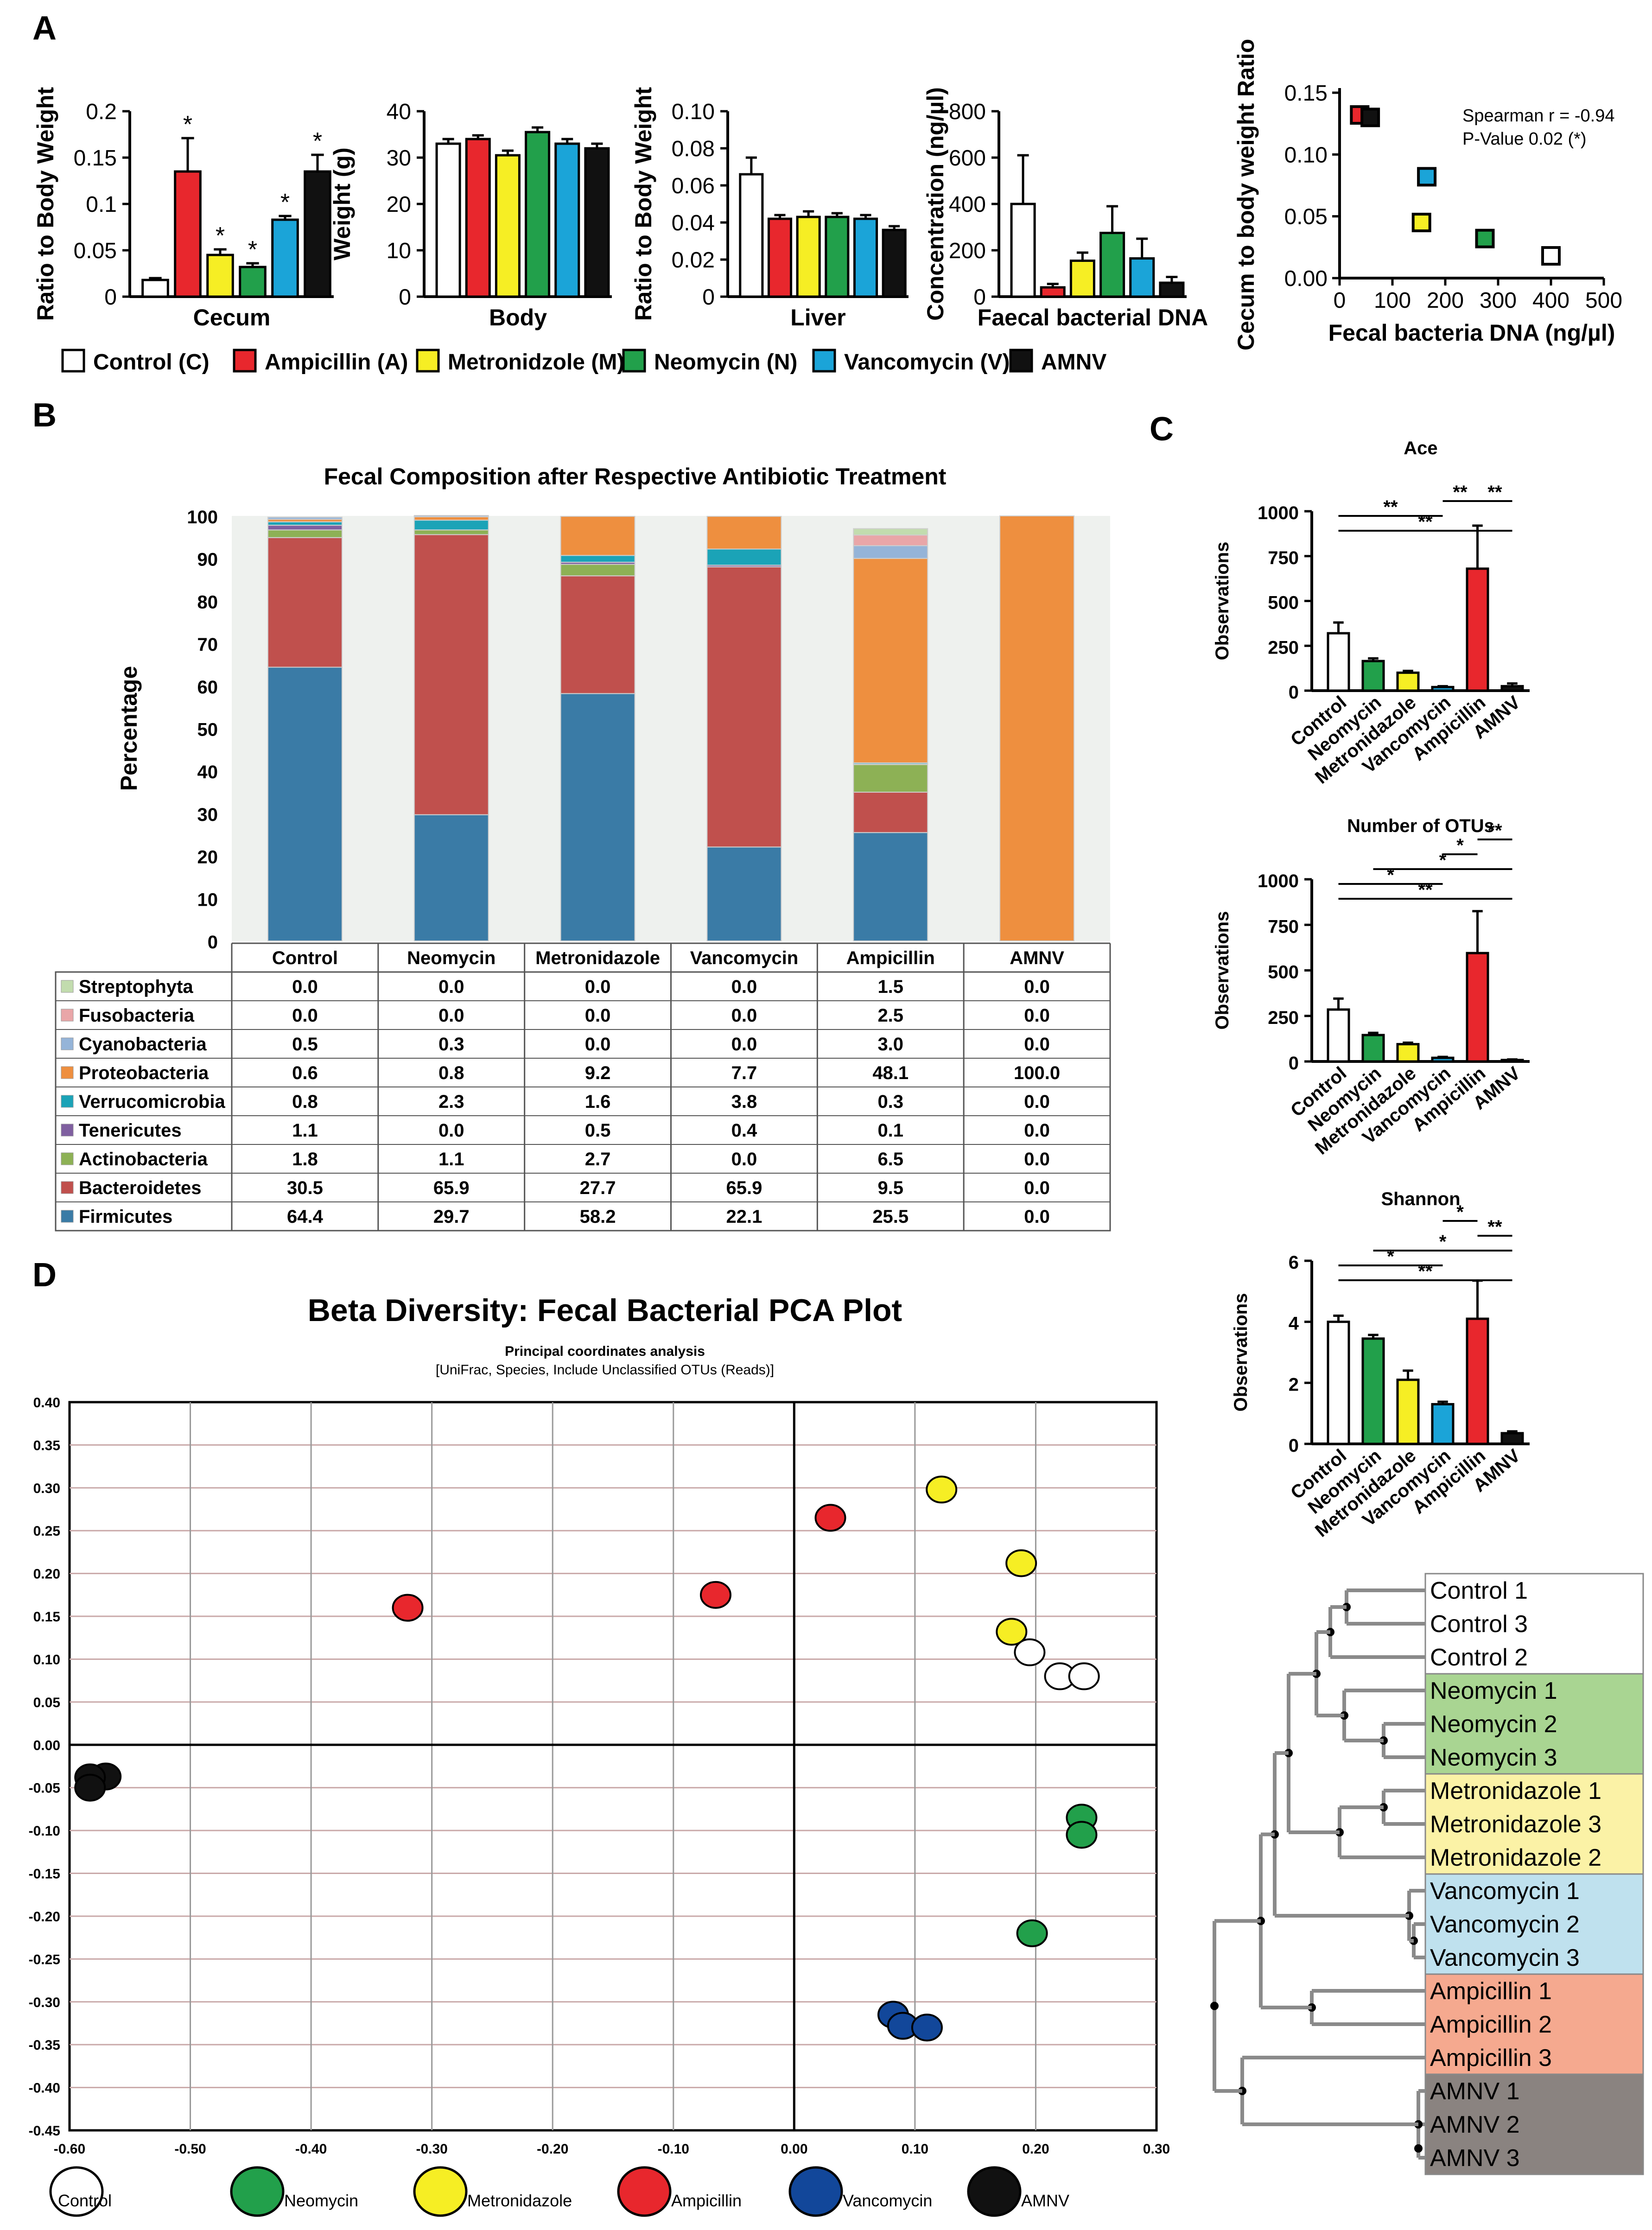 This screenshot has width=1652, height=2230. I want to click on table-header-cell: Control, so click(305, 958).